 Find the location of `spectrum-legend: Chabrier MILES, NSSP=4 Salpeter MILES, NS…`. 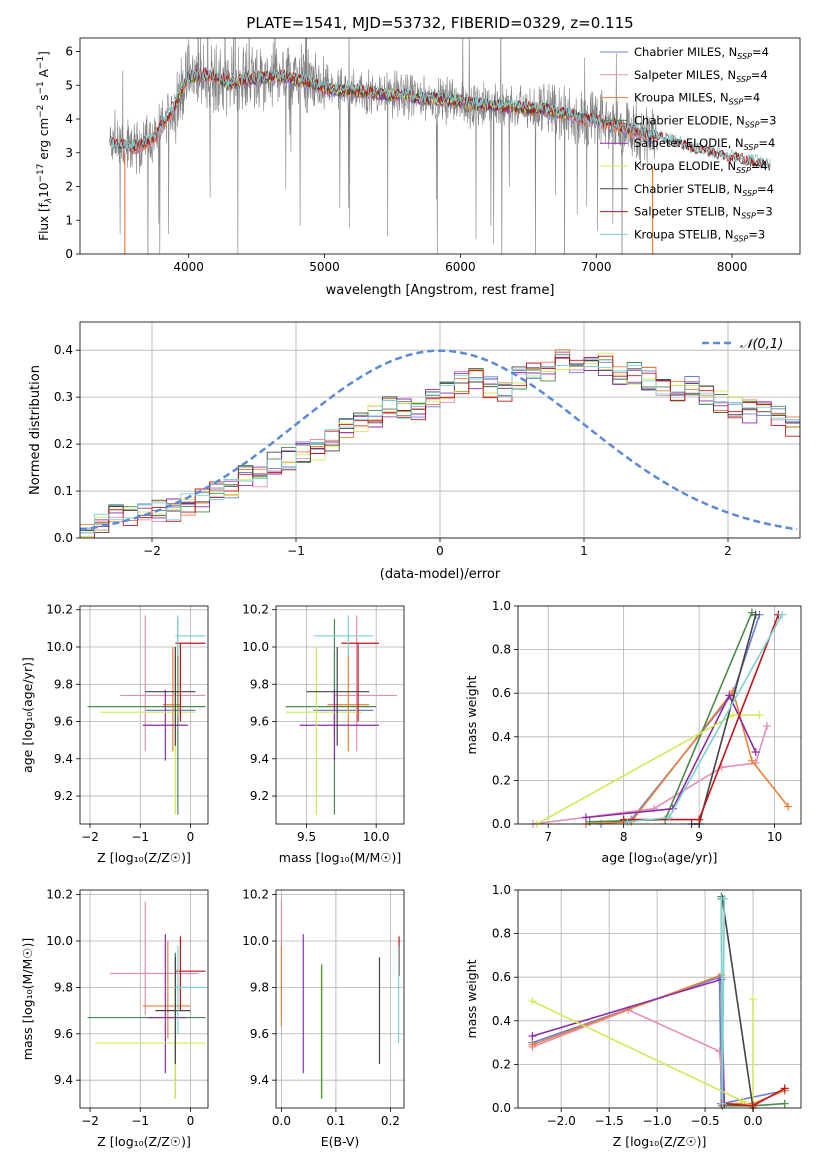

spectrum-legend: Chabrier MILES, NSSP=4 Salpeter MILES, NS… is located at coordinates (688, 144).